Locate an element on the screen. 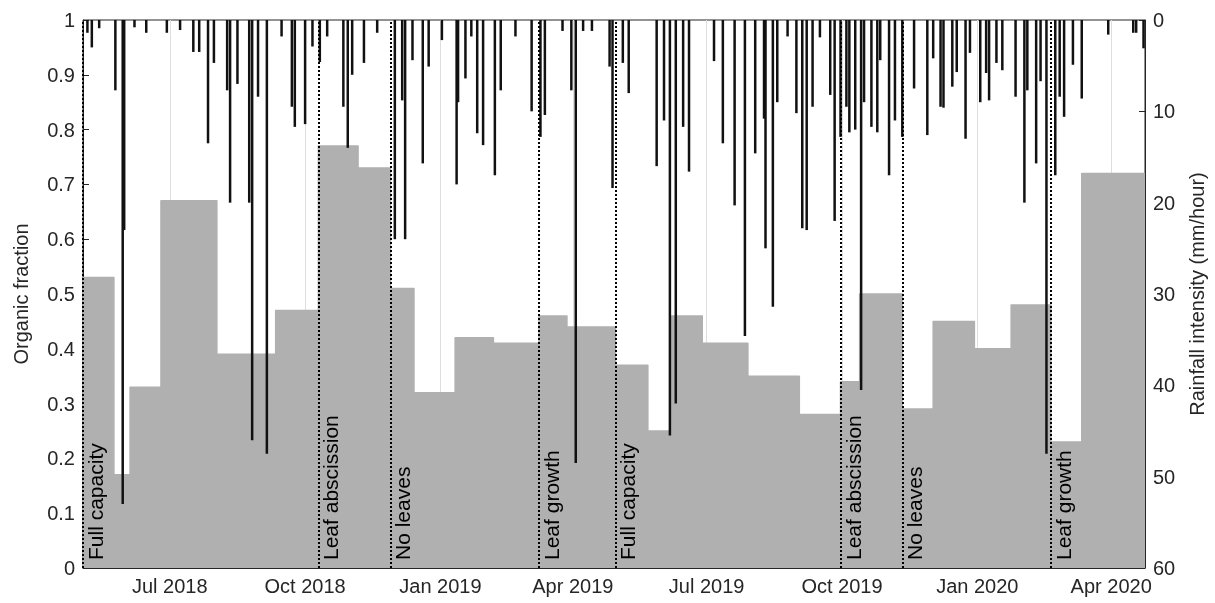  x-tick-label: Jan 2019 is located at coordinates (440, 586).